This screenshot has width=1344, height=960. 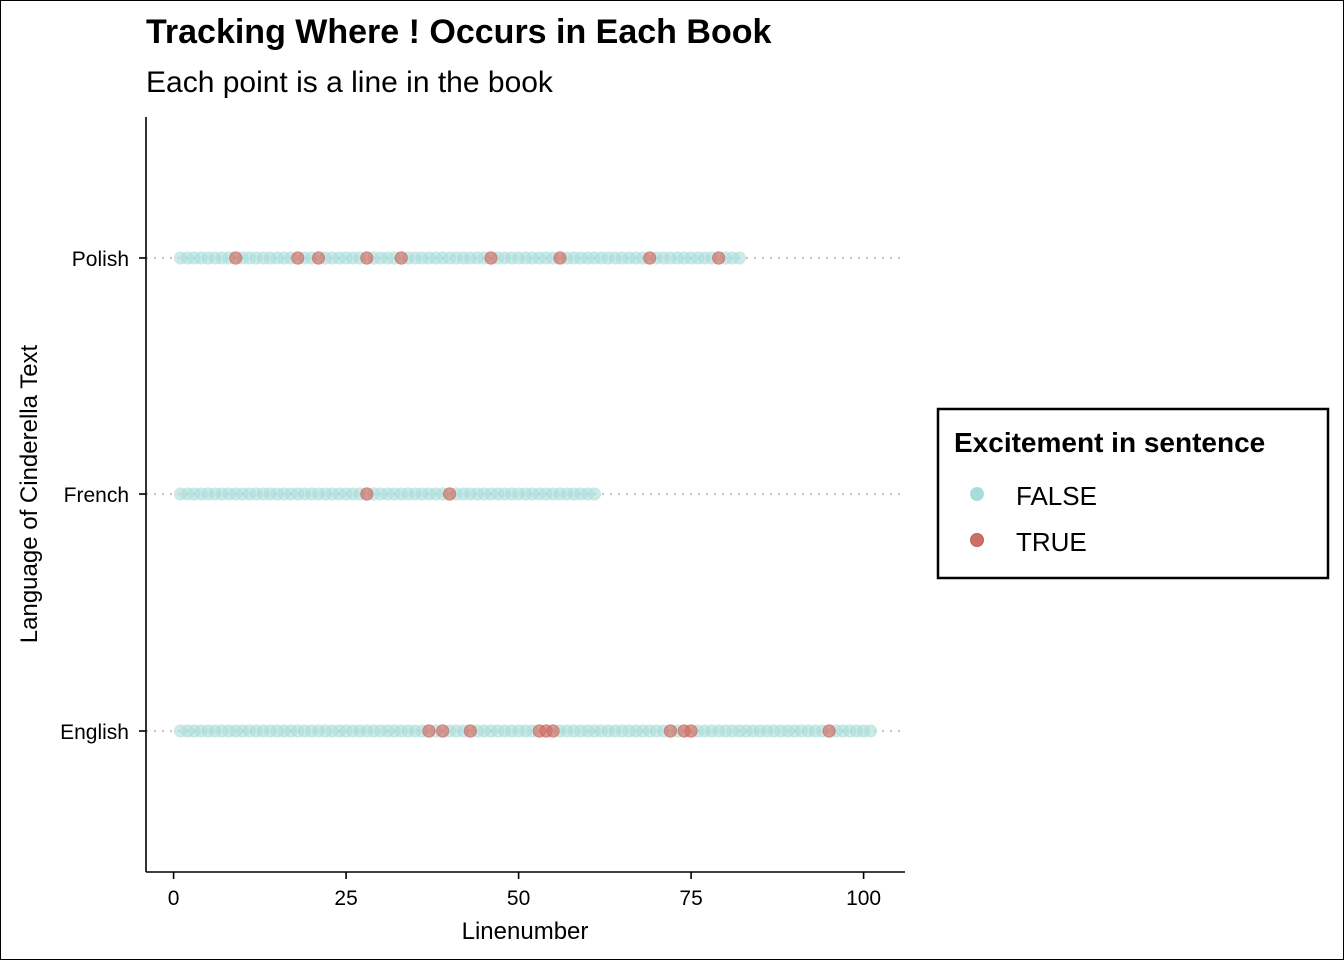 I want to click on y-axis-ticks: English French Polish, so click(x=103, y=496).